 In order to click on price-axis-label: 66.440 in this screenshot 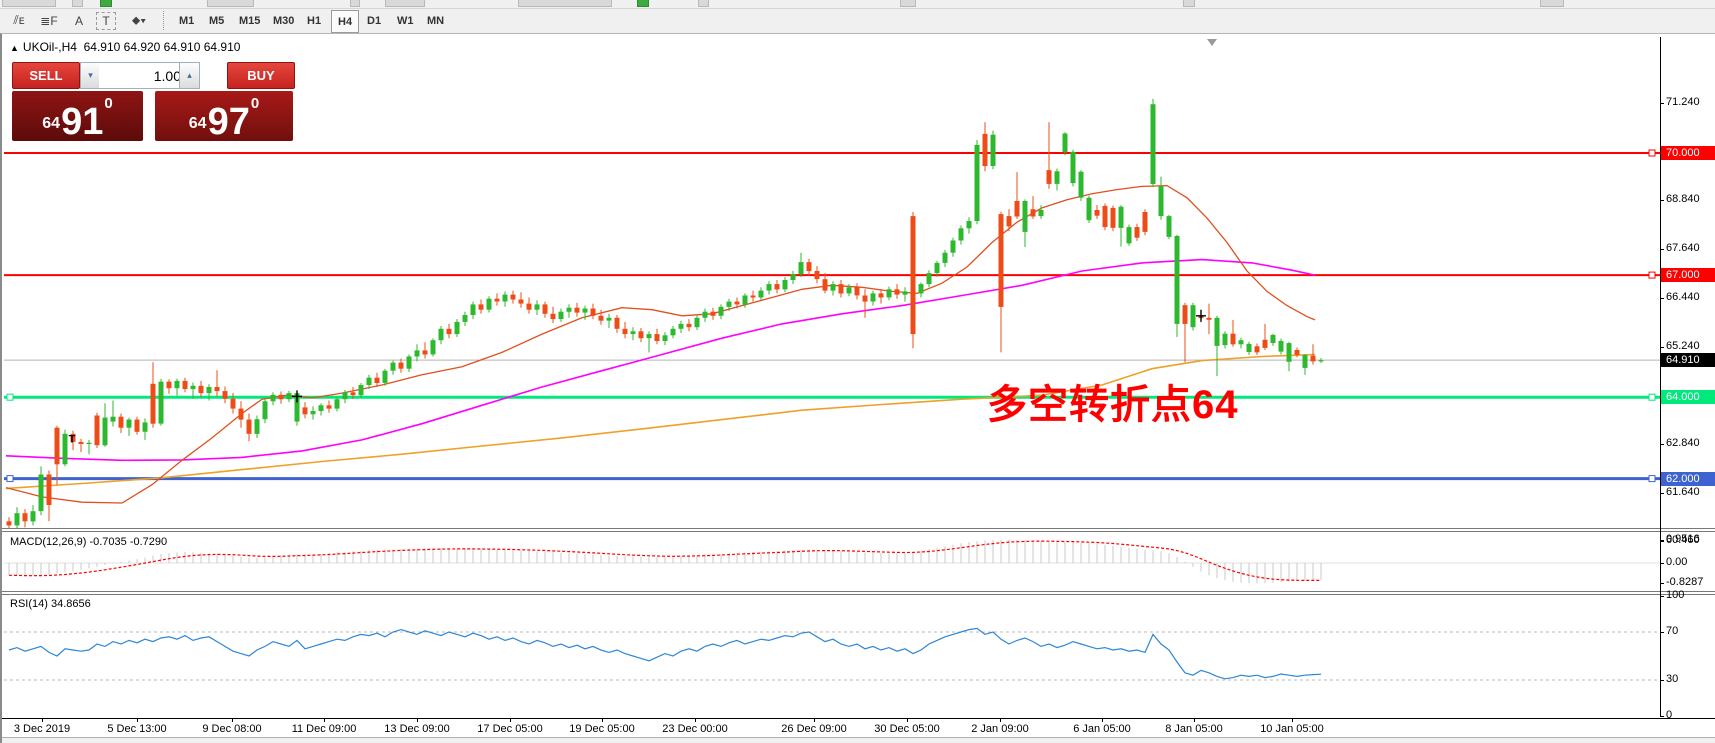, I will do `click(1683, 296)`.